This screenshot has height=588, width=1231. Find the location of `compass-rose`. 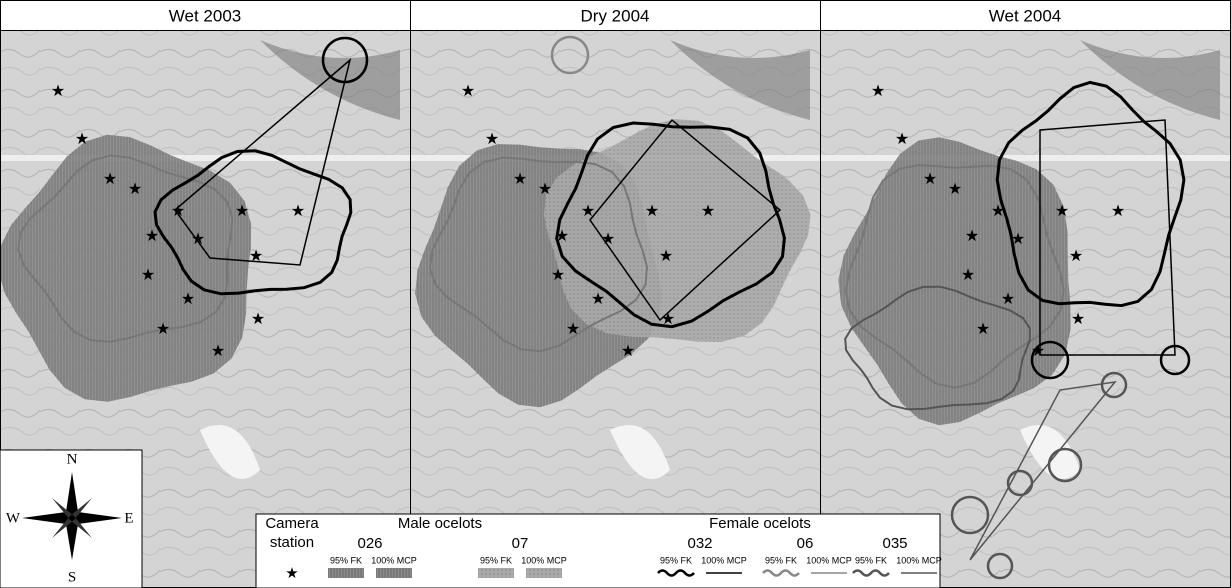

compass-rose is located at coordinates (72, 516).